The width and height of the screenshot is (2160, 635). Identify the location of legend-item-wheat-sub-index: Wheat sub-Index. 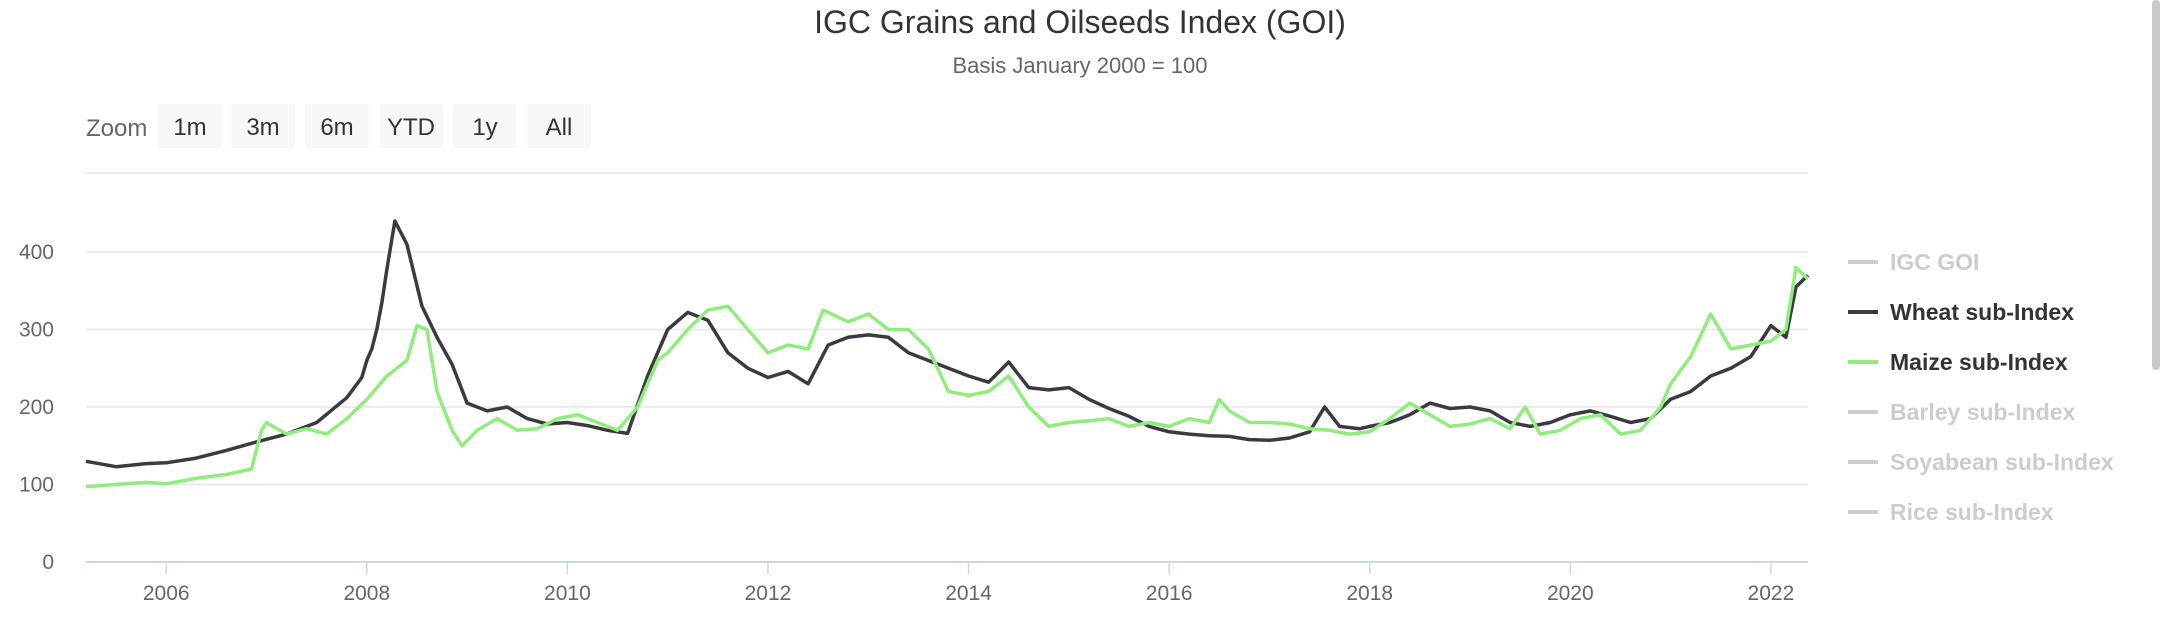
(1961, 312).